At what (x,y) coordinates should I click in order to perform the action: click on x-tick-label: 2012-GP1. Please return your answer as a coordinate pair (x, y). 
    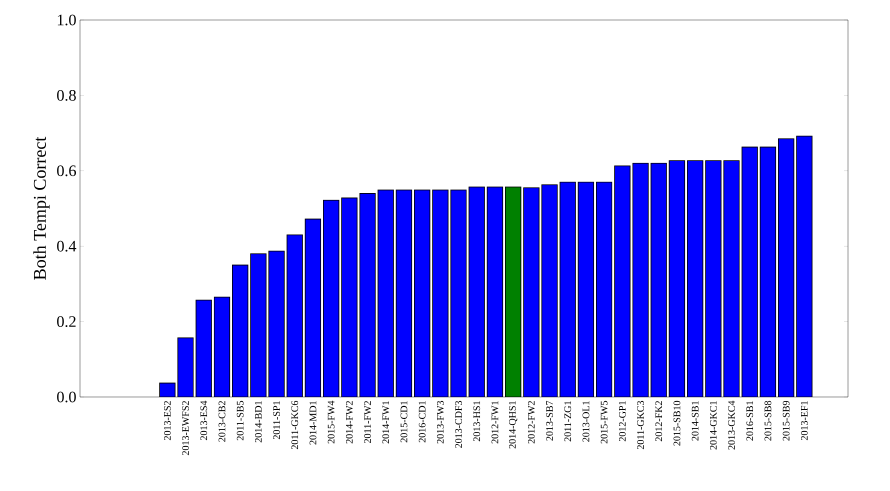
    Looking at the image, I should click on (622, 421).